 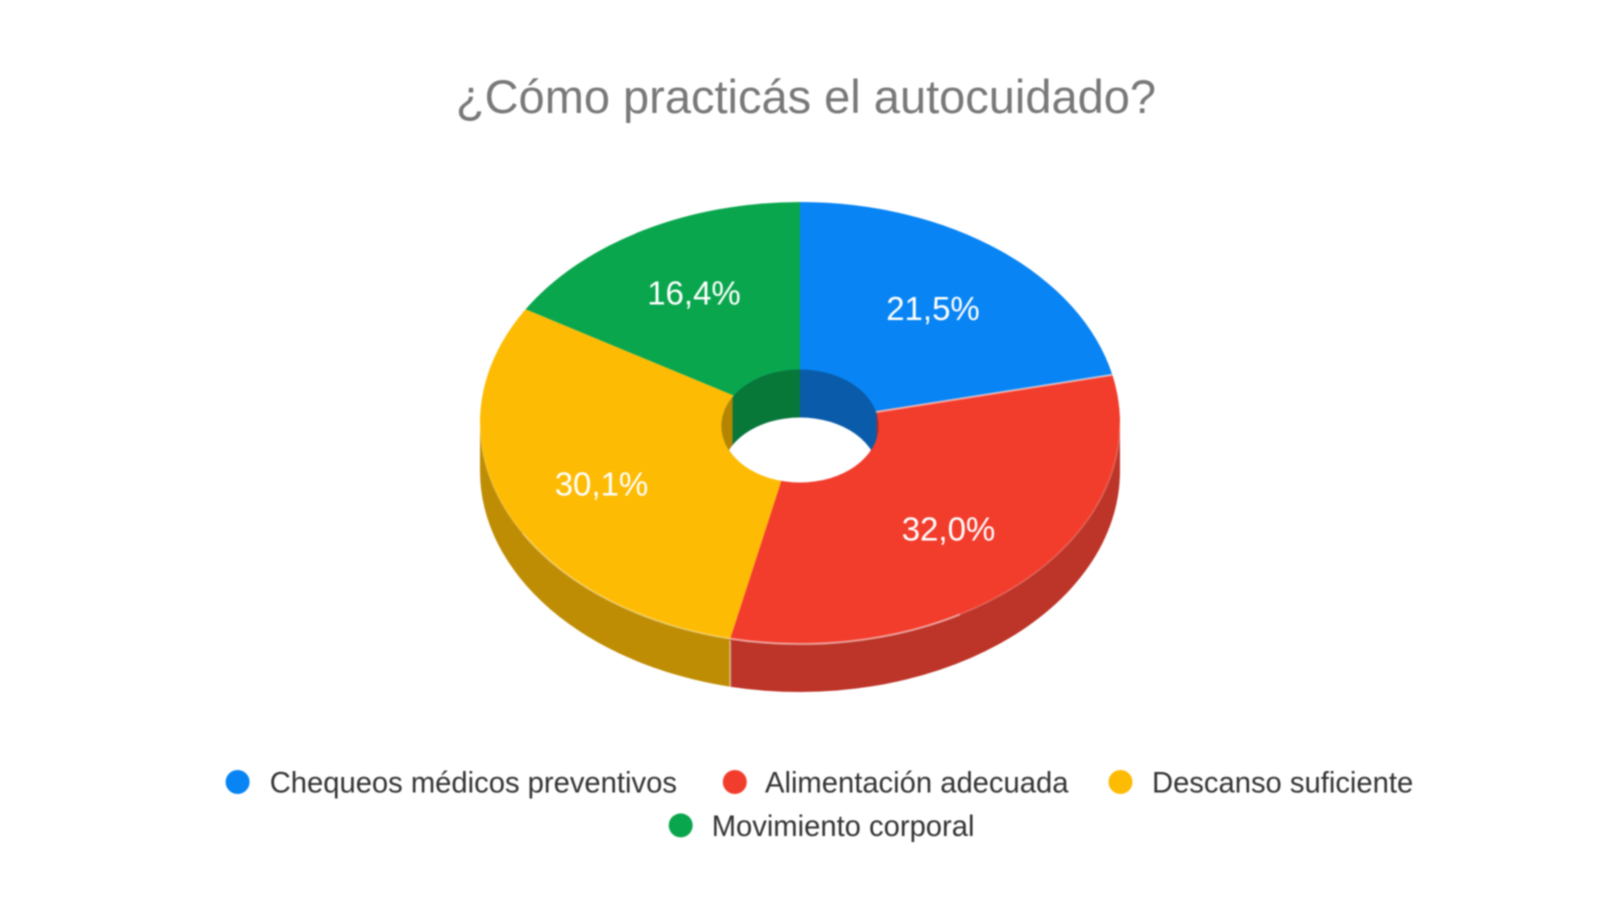 What do you see at coordinates (917, 783) in the screenshot?
I see `svg-text: Alimentación adecuada` at bounding box center [917, 783].